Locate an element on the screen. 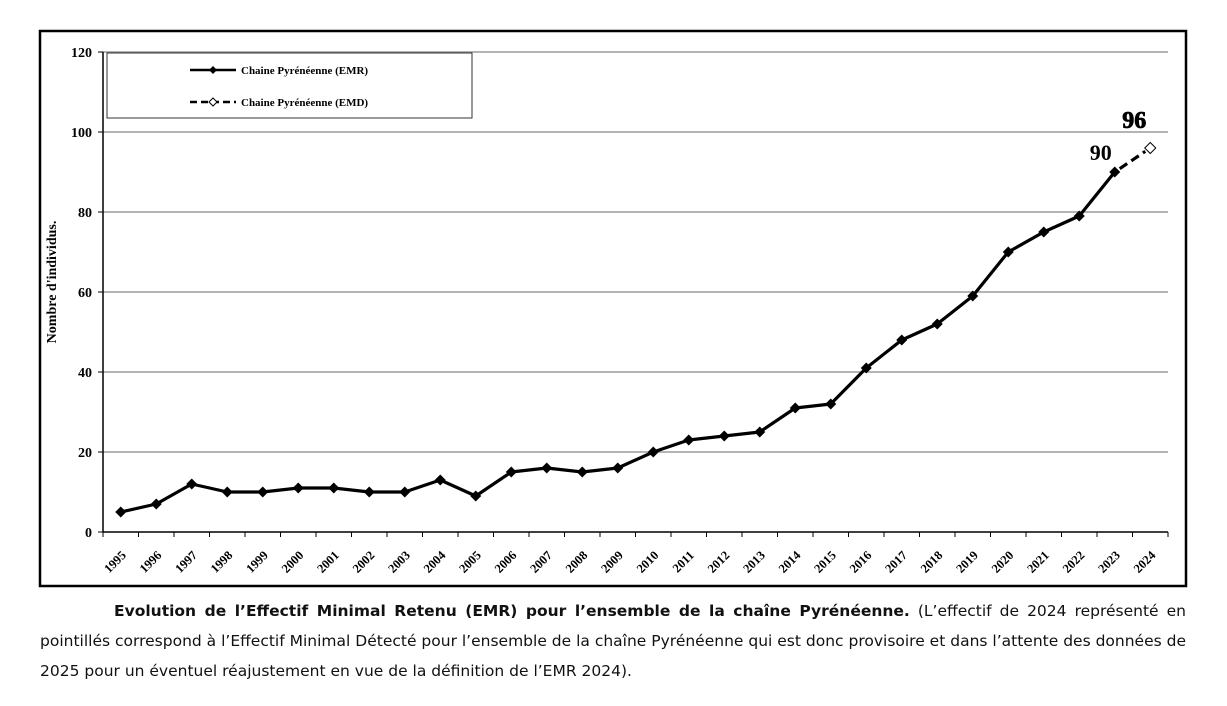  y-tick-label-120: 120 is located at coordinates (81, 53).